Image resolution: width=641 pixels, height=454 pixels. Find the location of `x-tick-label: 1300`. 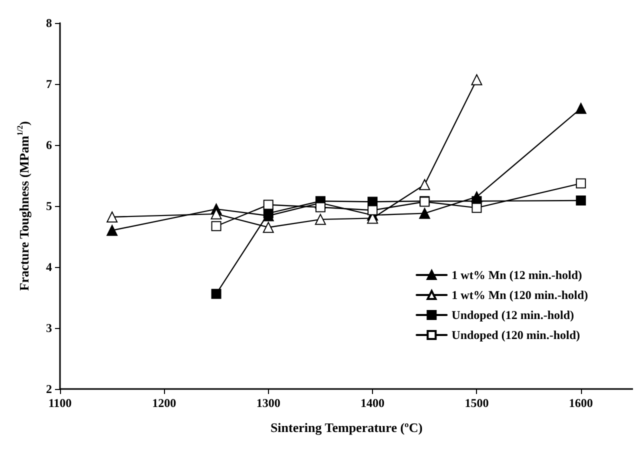

x-tick-label: 1300 is located at coordinates (268, 403).